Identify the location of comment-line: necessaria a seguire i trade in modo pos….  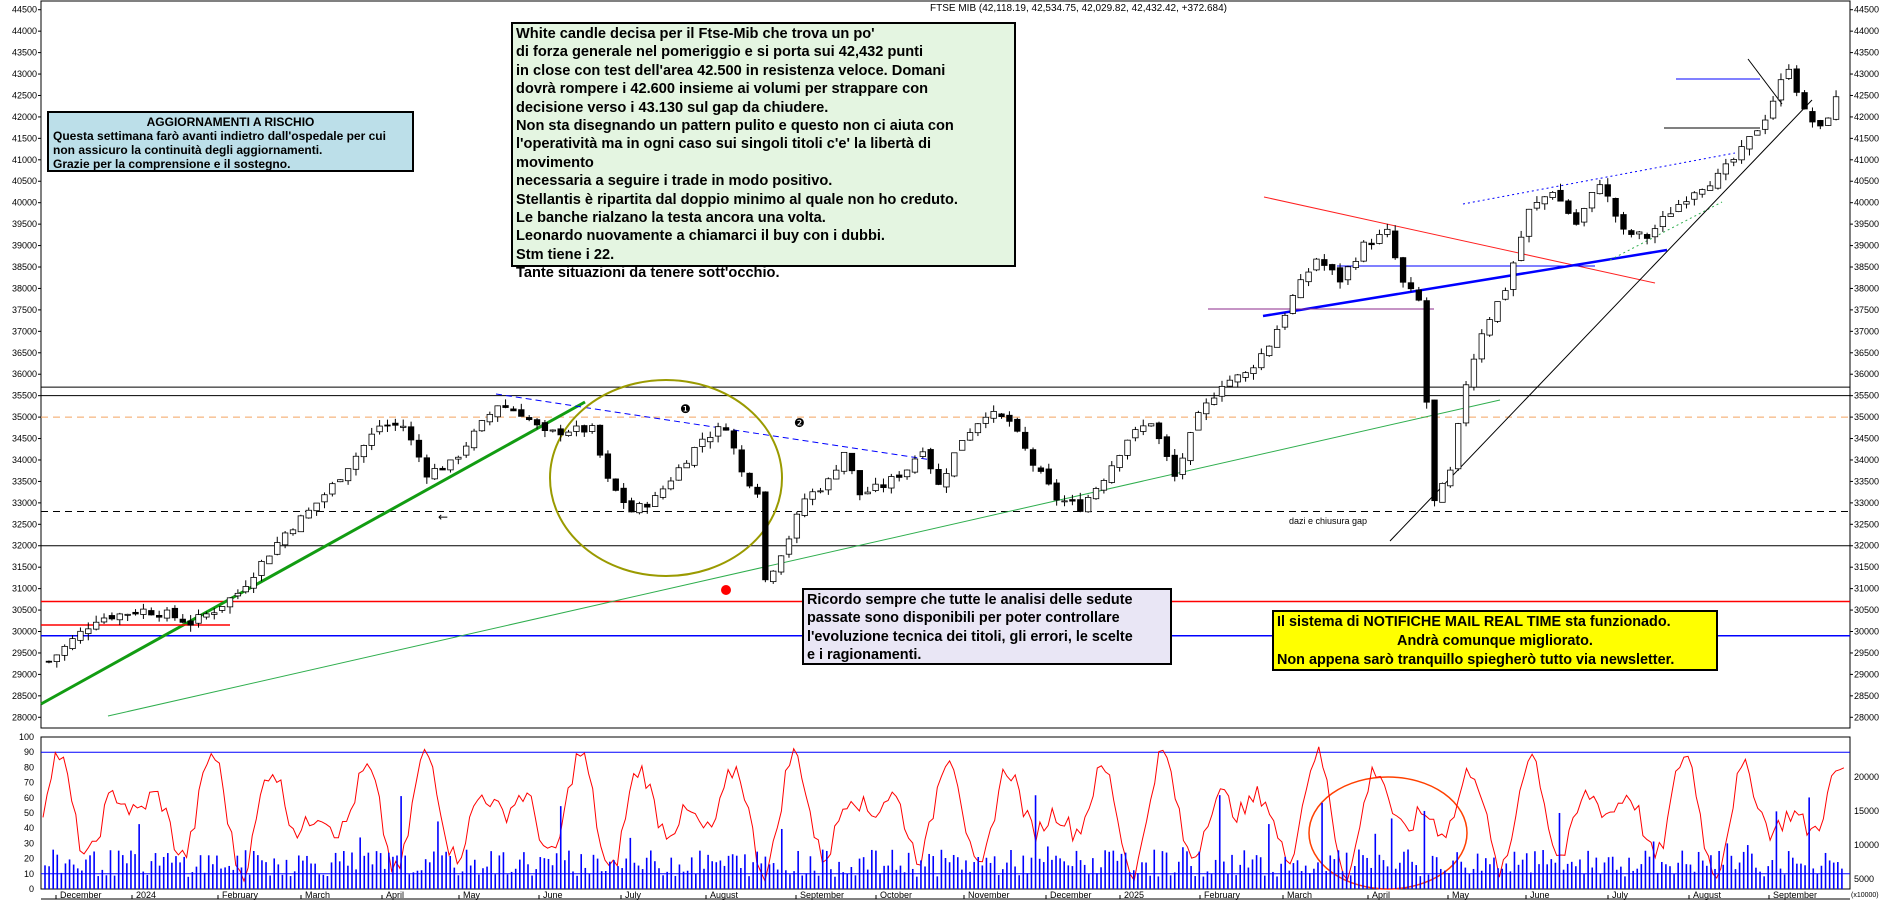
(674, 181).